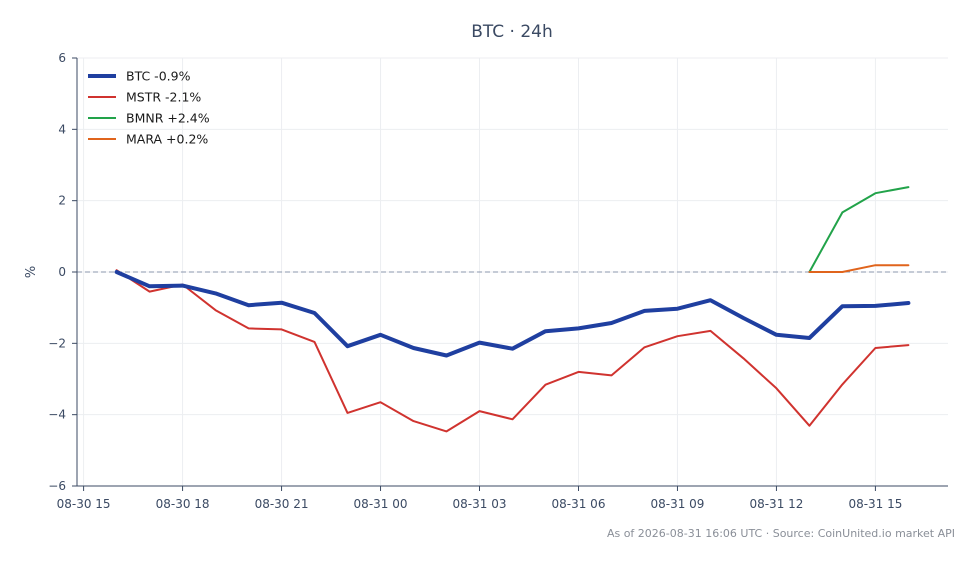 This screenshot has height=564, width=980. What do you see at coordinates (31, 272) in the screenshot?
I see `y-axis-label: %` at bounding box center [31, 272].